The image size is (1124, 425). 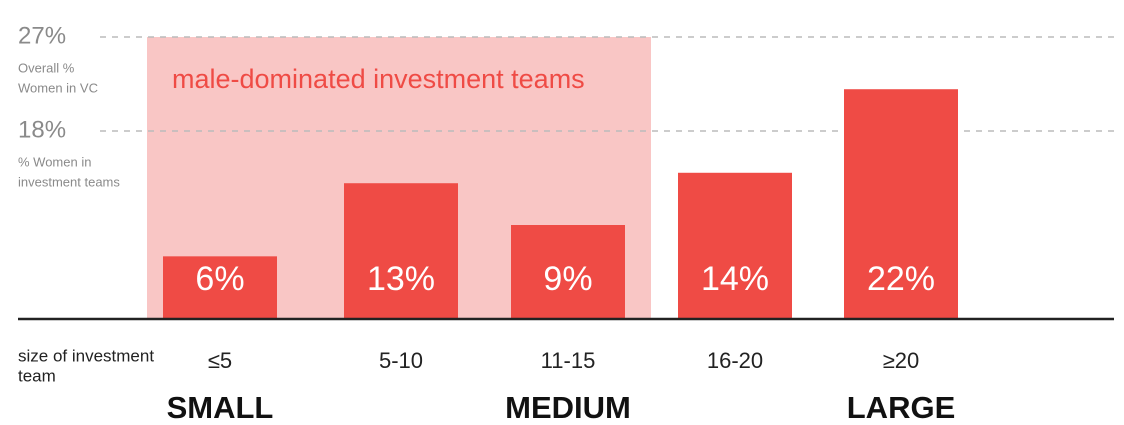 What do you see at coordinates (58, 87) in the screenshot?
I see `y-tick-note: Women in VC` at bounding box center [58, 87].